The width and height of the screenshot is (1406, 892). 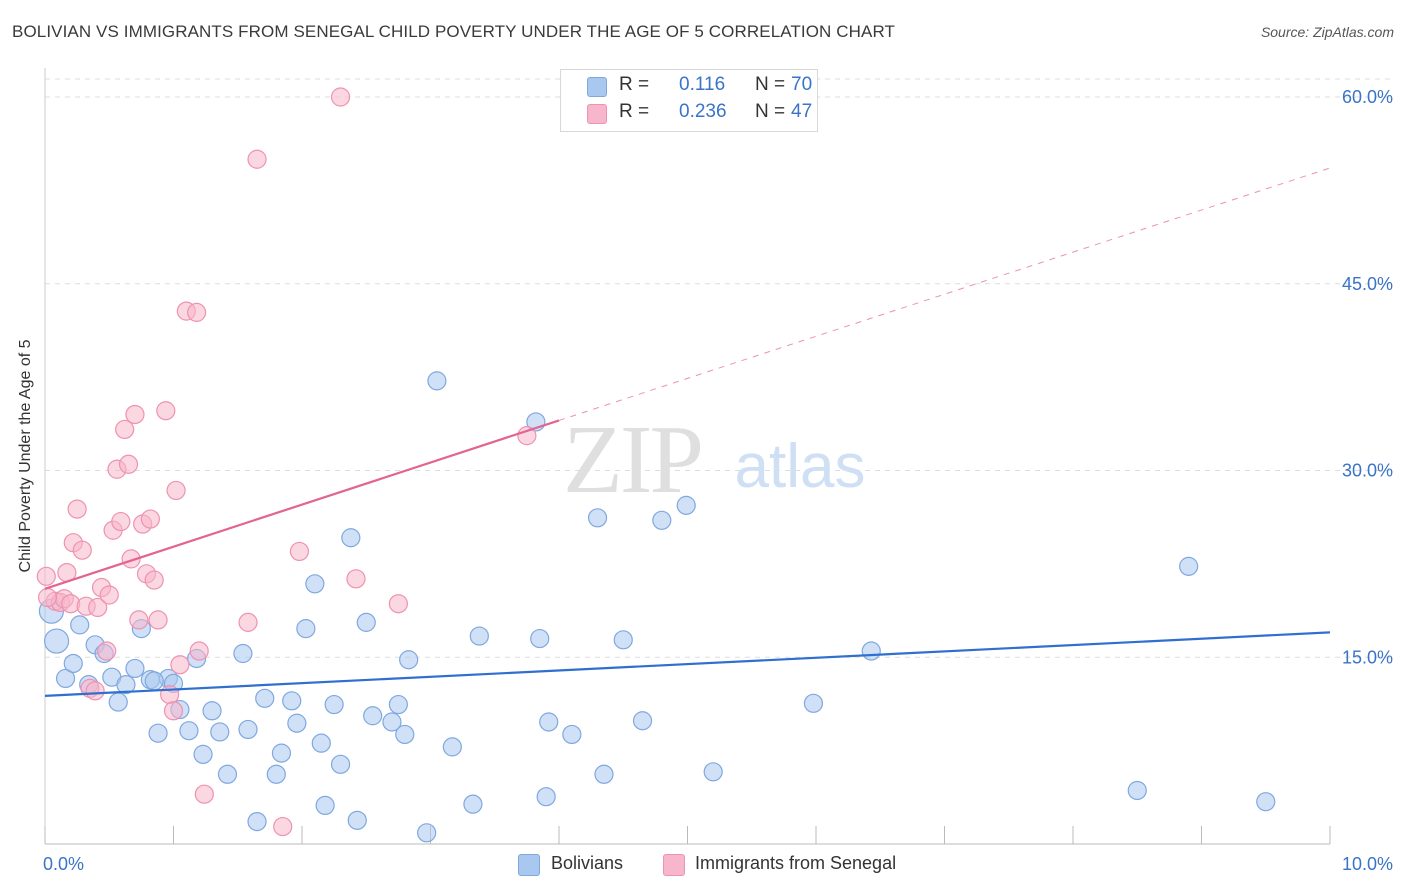 I want to click on senegal-trend-line, so click(x=302, y=504).